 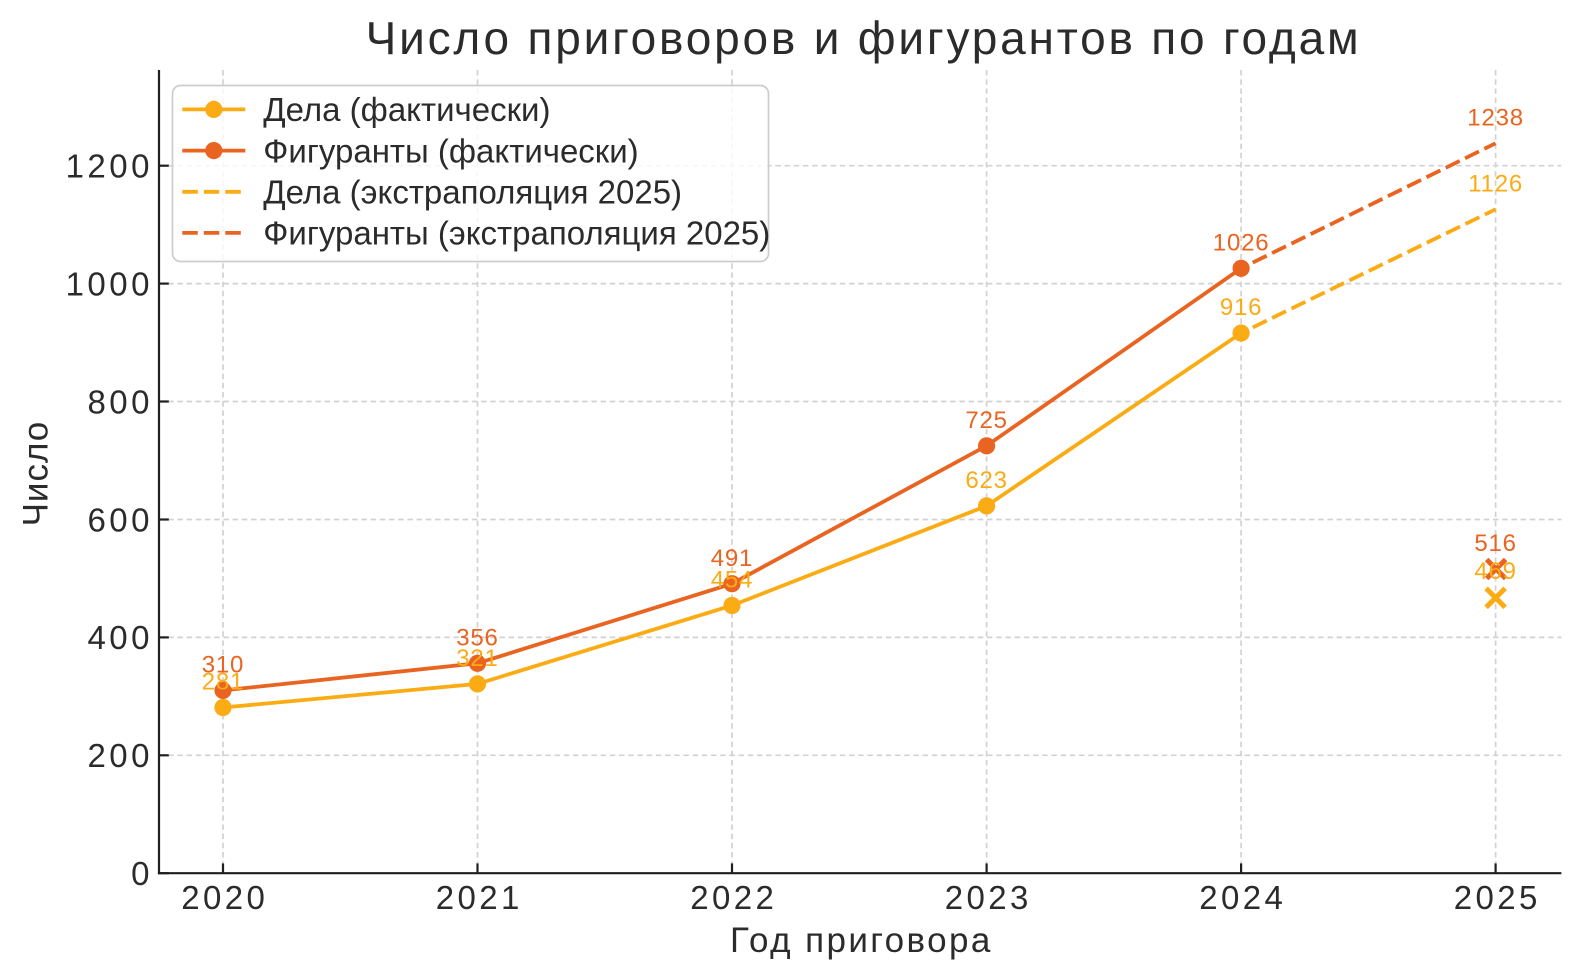 I want to click on svg-text: 1126, so click(x=1495, y=183).